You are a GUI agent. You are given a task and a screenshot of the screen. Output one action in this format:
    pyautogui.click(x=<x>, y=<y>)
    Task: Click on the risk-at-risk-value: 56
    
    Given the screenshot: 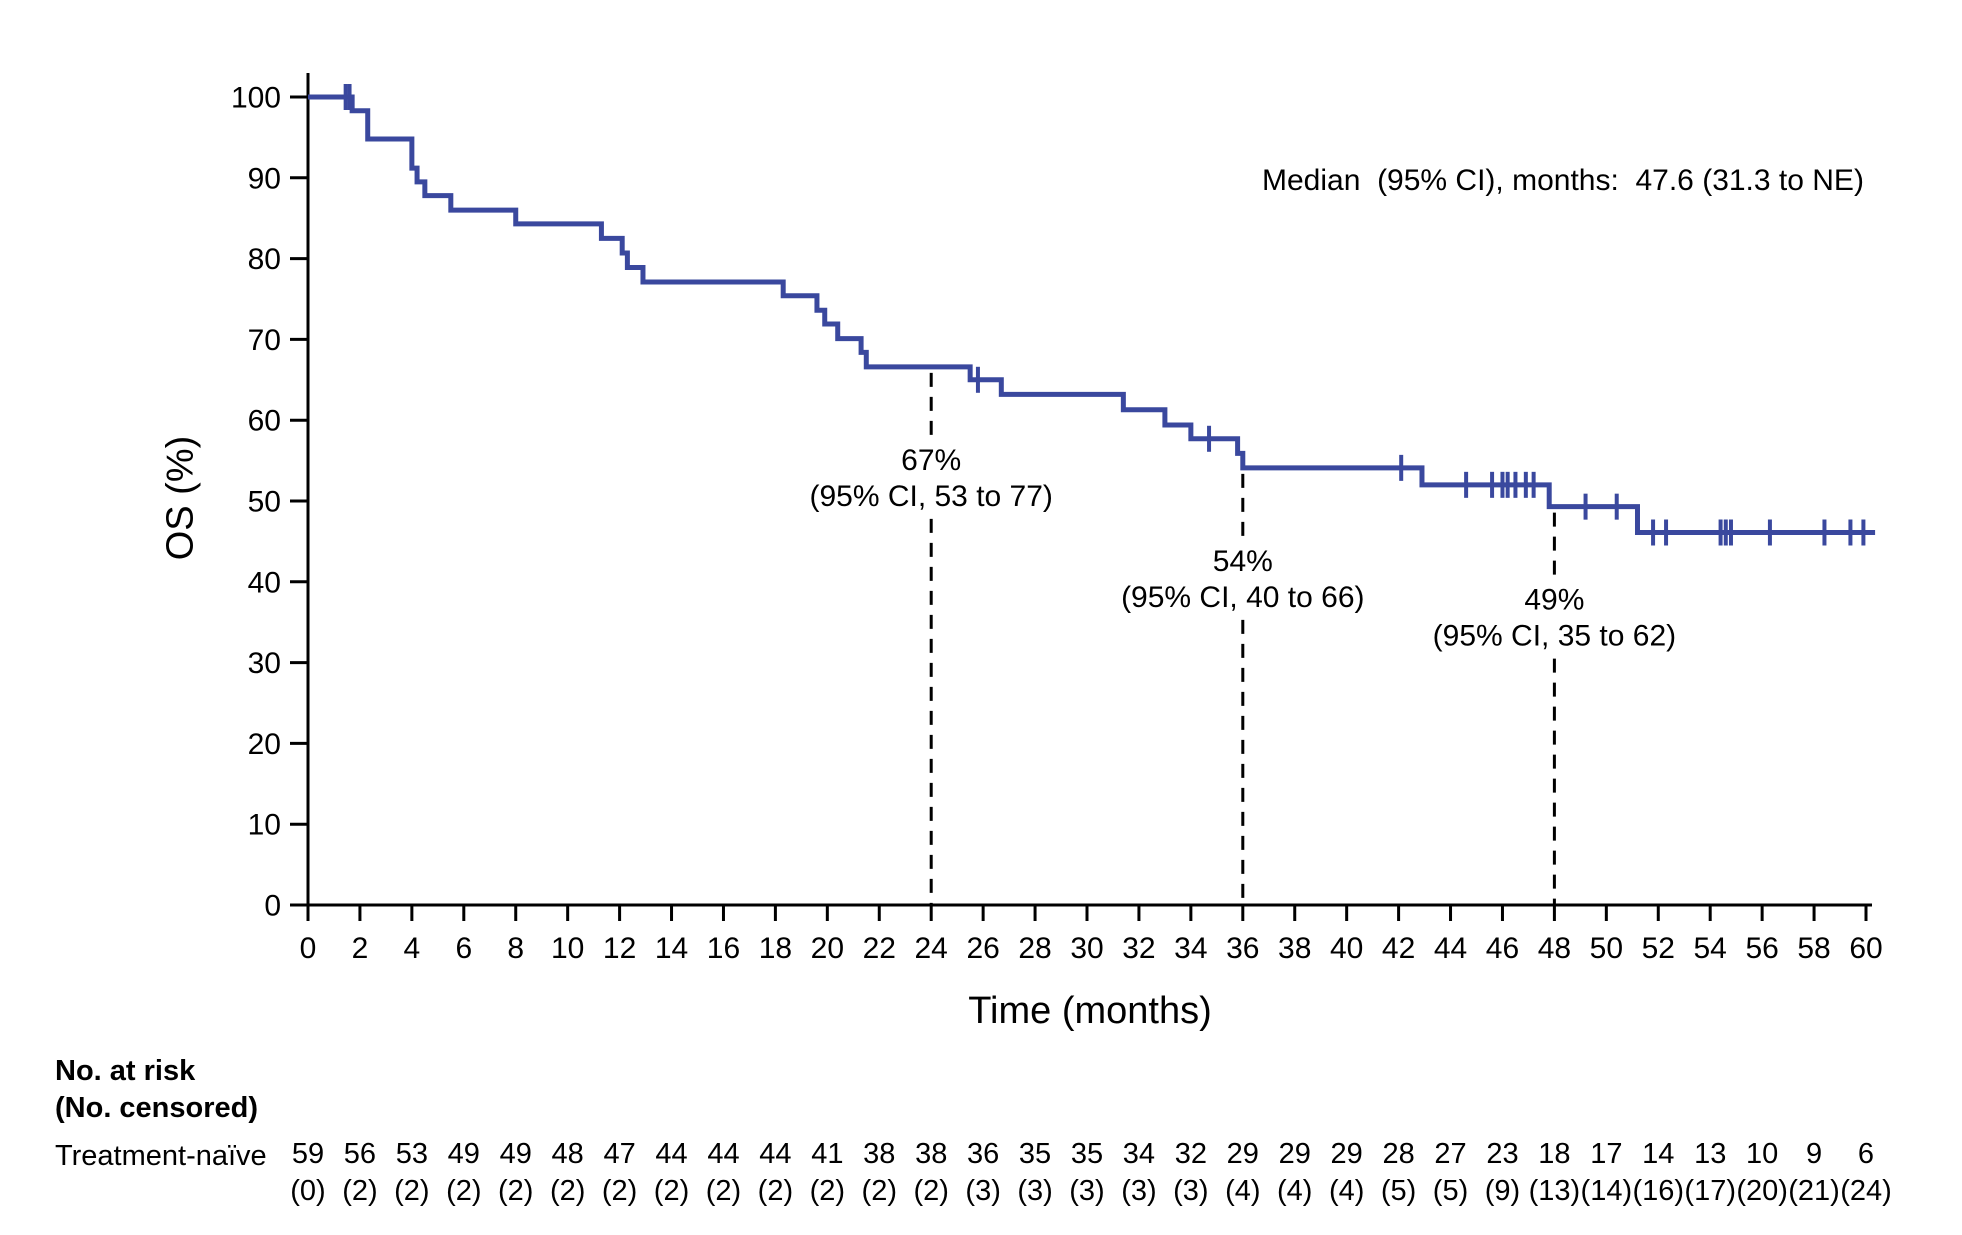 What is the action you would take?
    pyautogui.click(x=360, y=1154)
    